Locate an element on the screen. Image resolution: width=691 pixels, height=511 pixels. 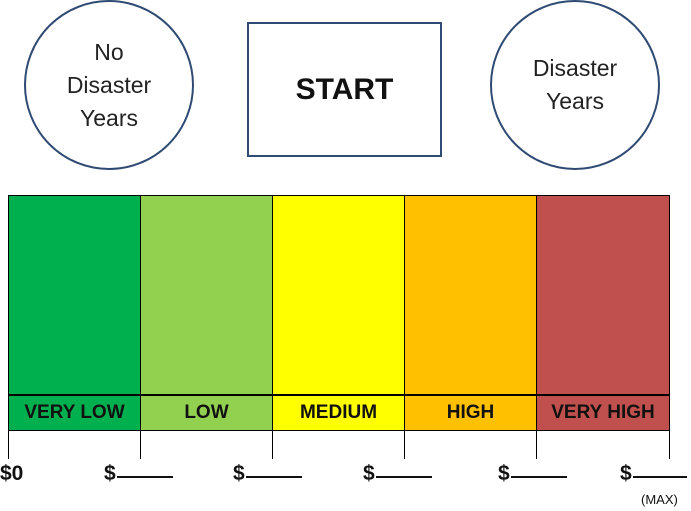
amount-2-text: $ is located at coordinates (239, 473).